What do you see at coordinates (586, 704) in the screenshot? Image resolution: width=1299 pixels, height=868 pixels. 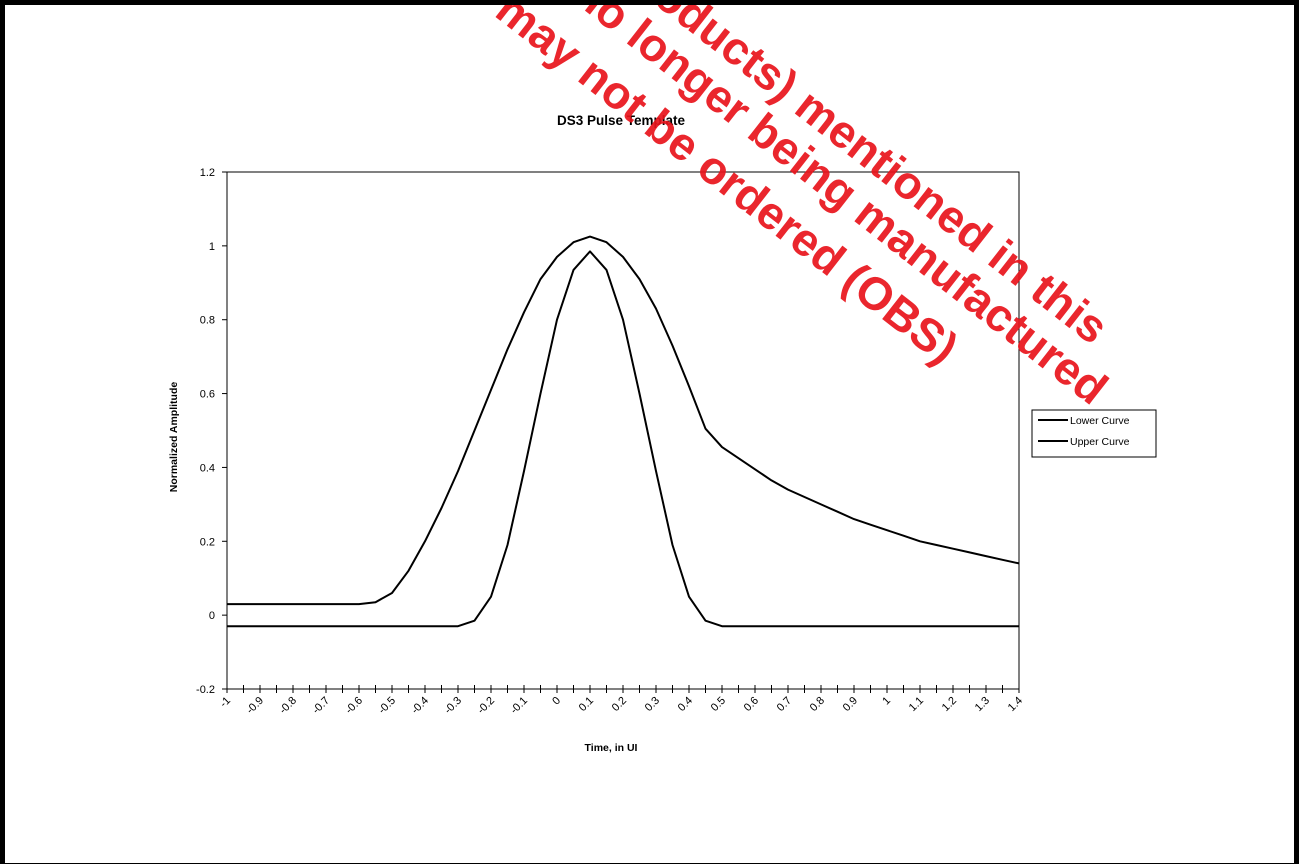 I see `x-tick-label: 0.1` at bounding box center [586, 704].